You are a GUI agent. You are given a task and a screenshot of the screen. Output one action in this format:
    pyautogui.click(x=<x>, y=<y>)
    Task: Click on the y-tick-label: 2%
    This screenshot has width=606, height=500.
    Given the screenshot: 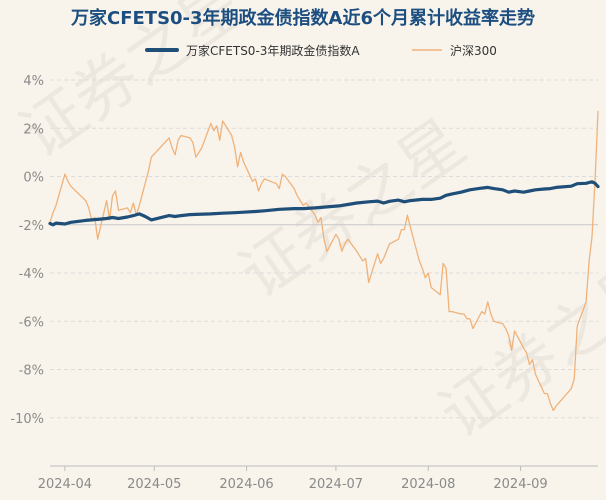 What is the action you would take?
    pyautogui.click(x=33, y=129)
    